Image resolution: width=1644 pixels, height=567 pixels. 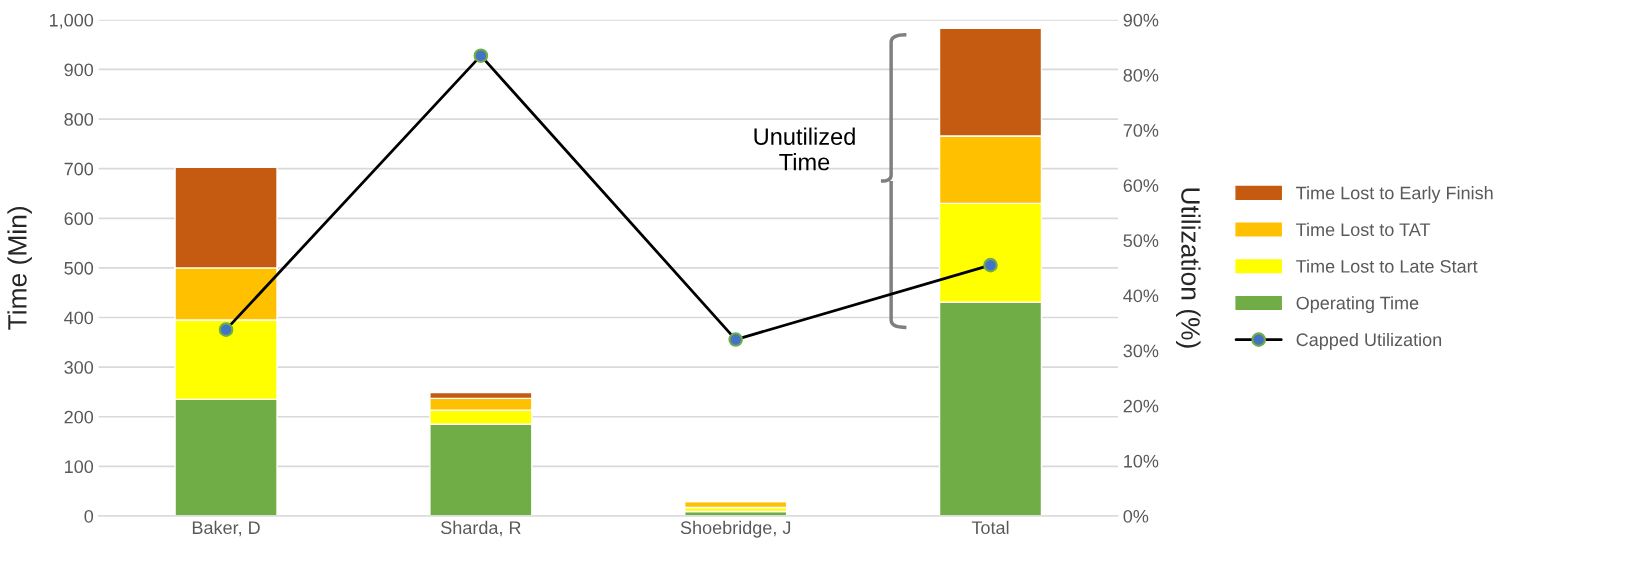 I want to click on y2-axis-title: Utilization (%), so click(x=1188, y=268).